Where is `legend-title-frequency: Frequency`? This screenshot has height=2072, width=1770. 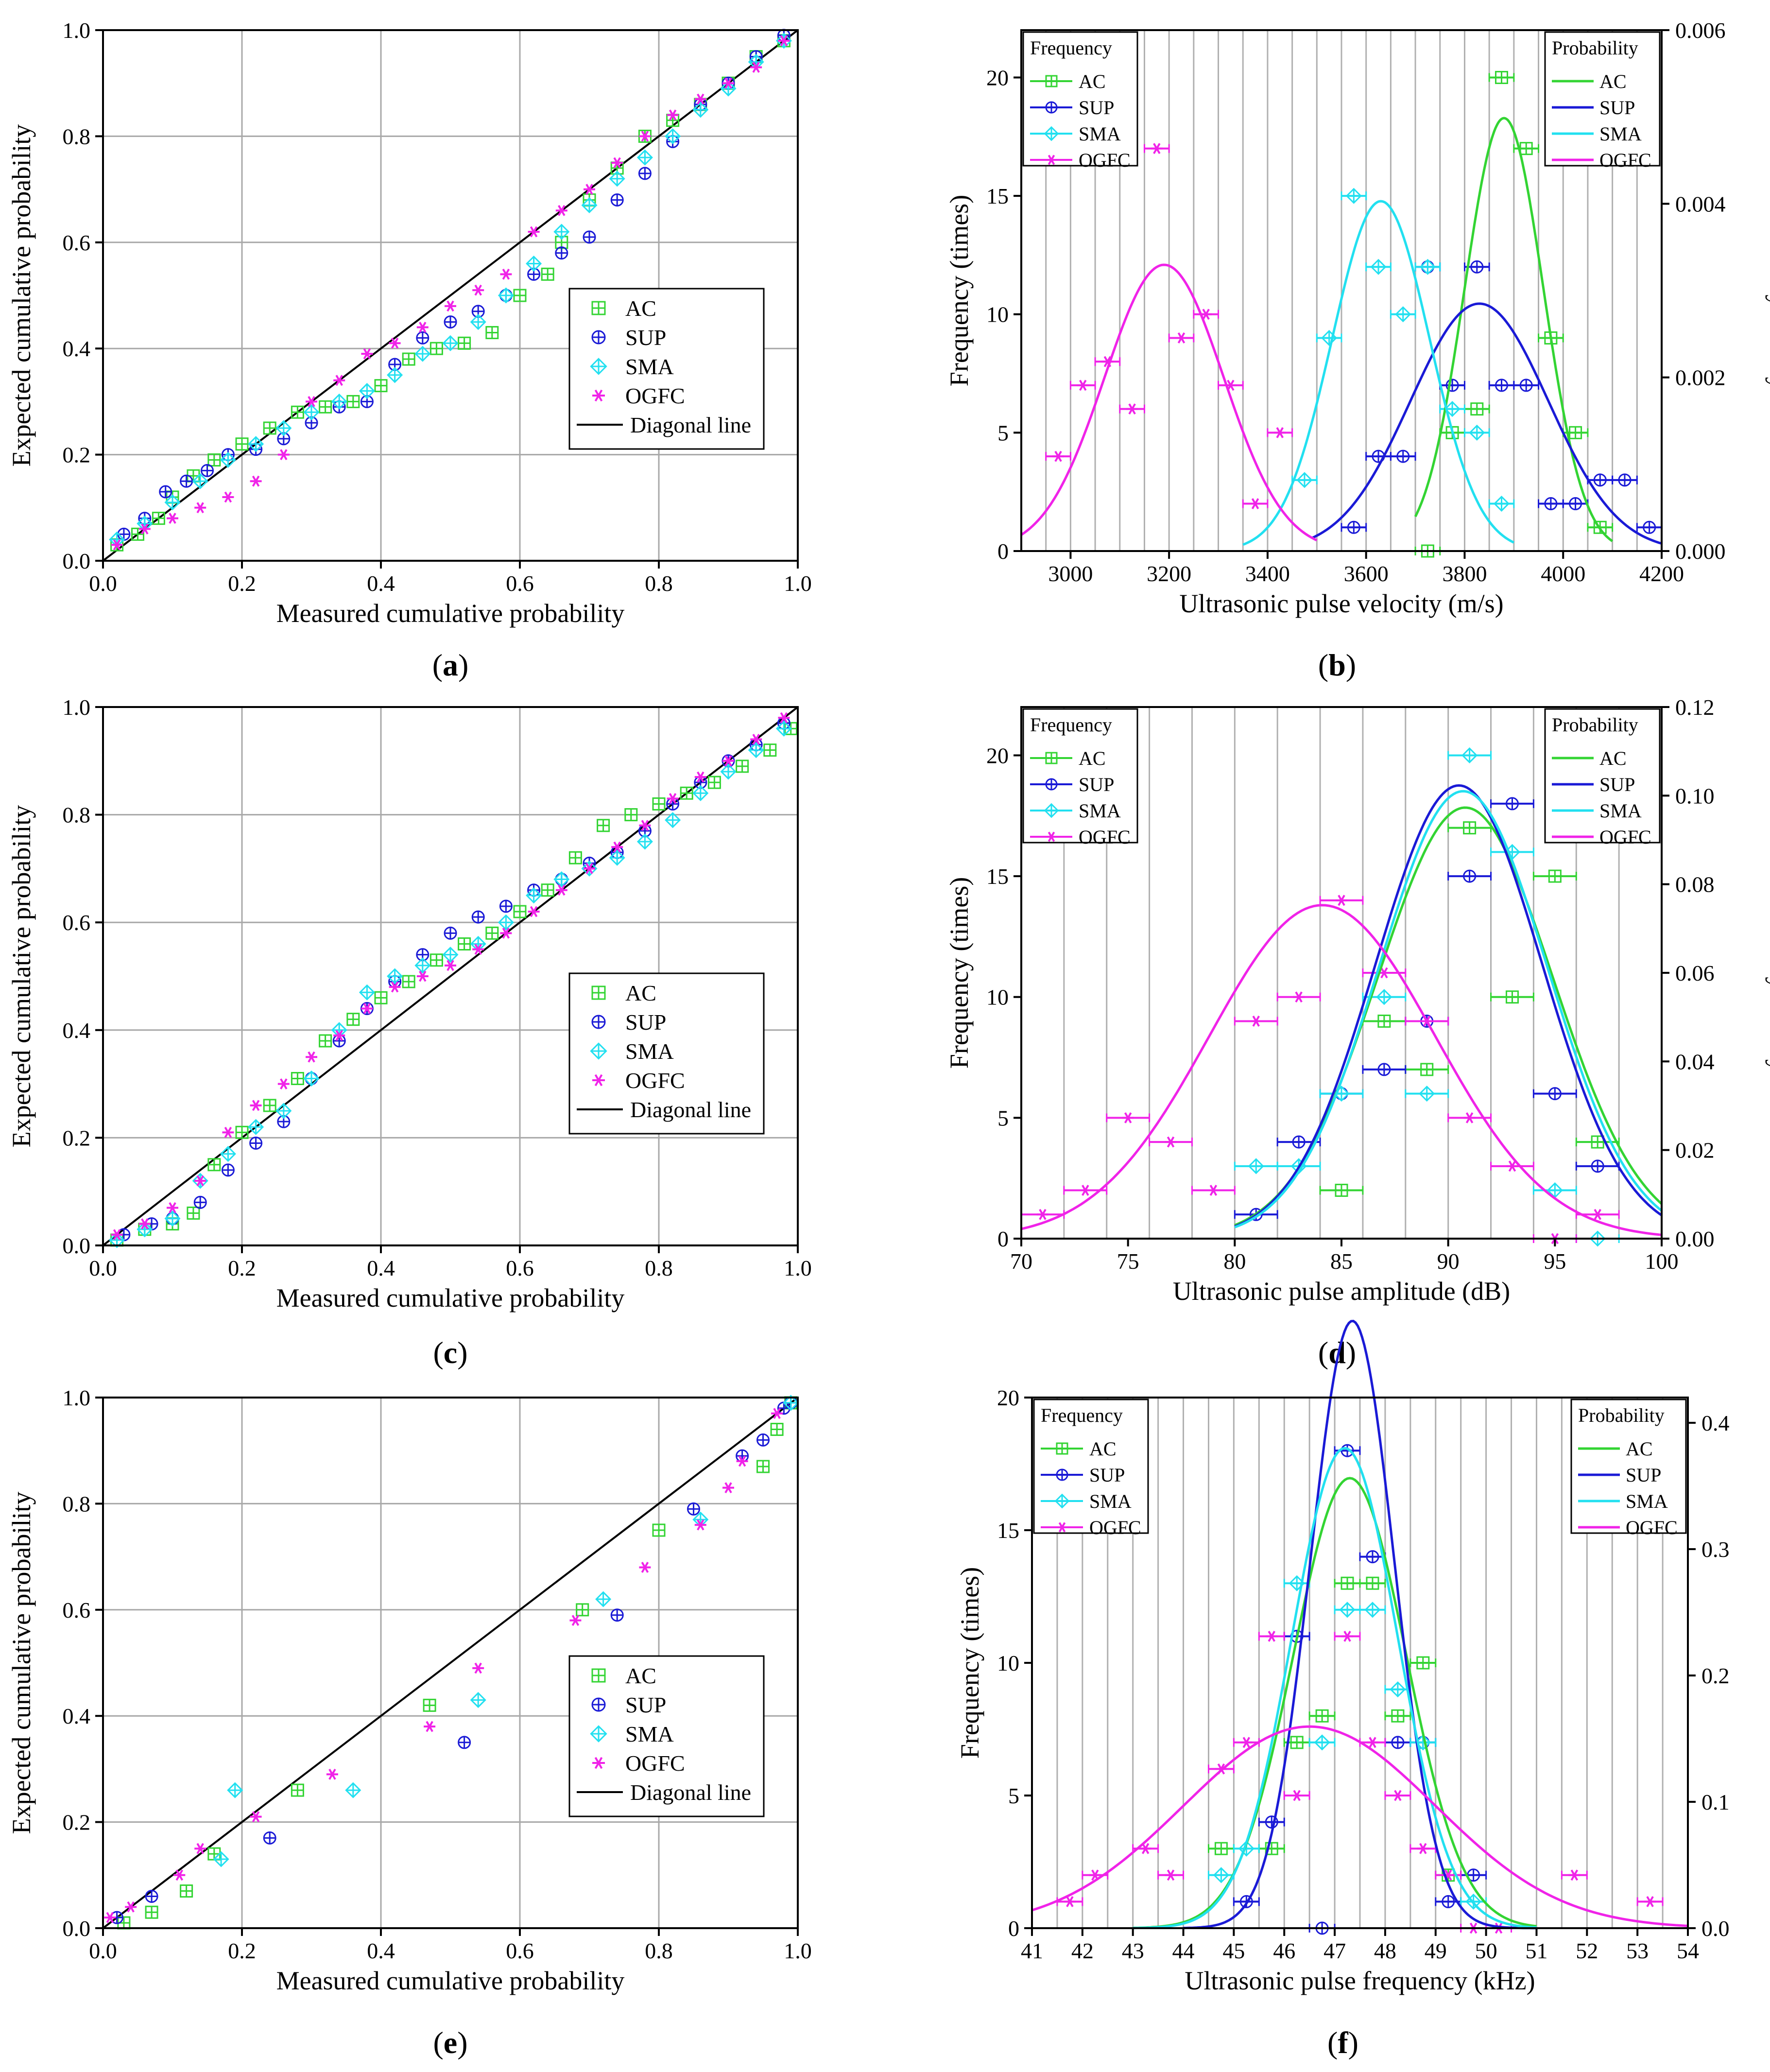 legend-title-frequency: Frequency is located at coordinates (1071, 725).